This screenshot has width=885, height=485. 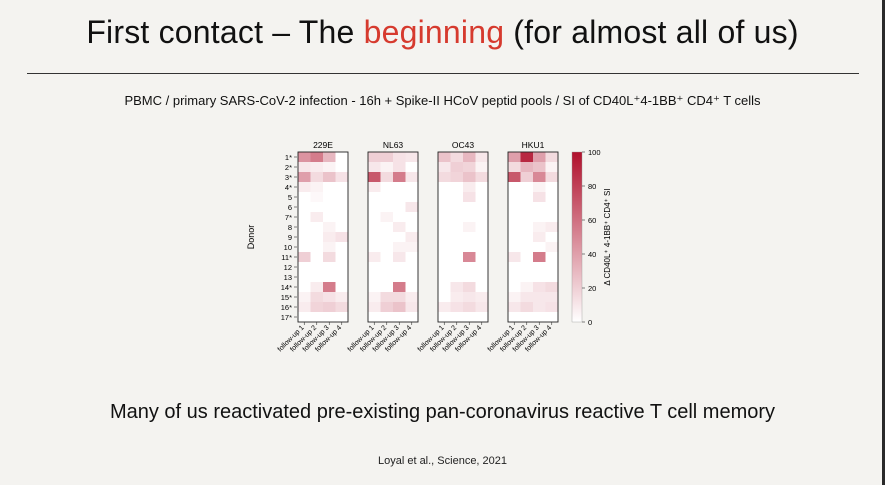 What do you see at coordinates (317, 307) in the screenshot?
I see `heatmap-cell-229e-r16-c2` at bounding box center [317, 307].